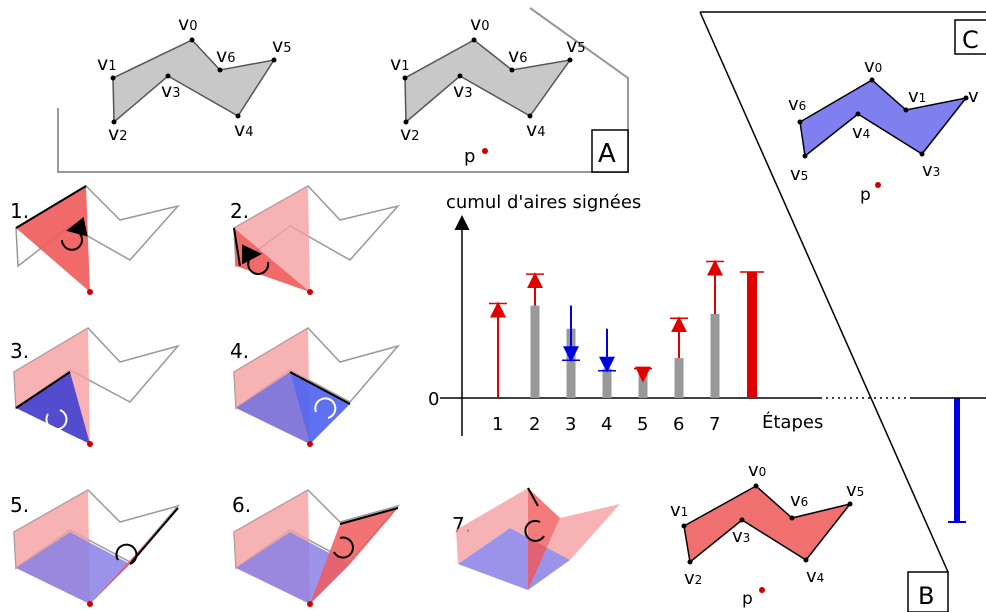  I want to click on polygon-b: v0 v1 v2 v3 v4 v5 v6 p, so click(767, 534).